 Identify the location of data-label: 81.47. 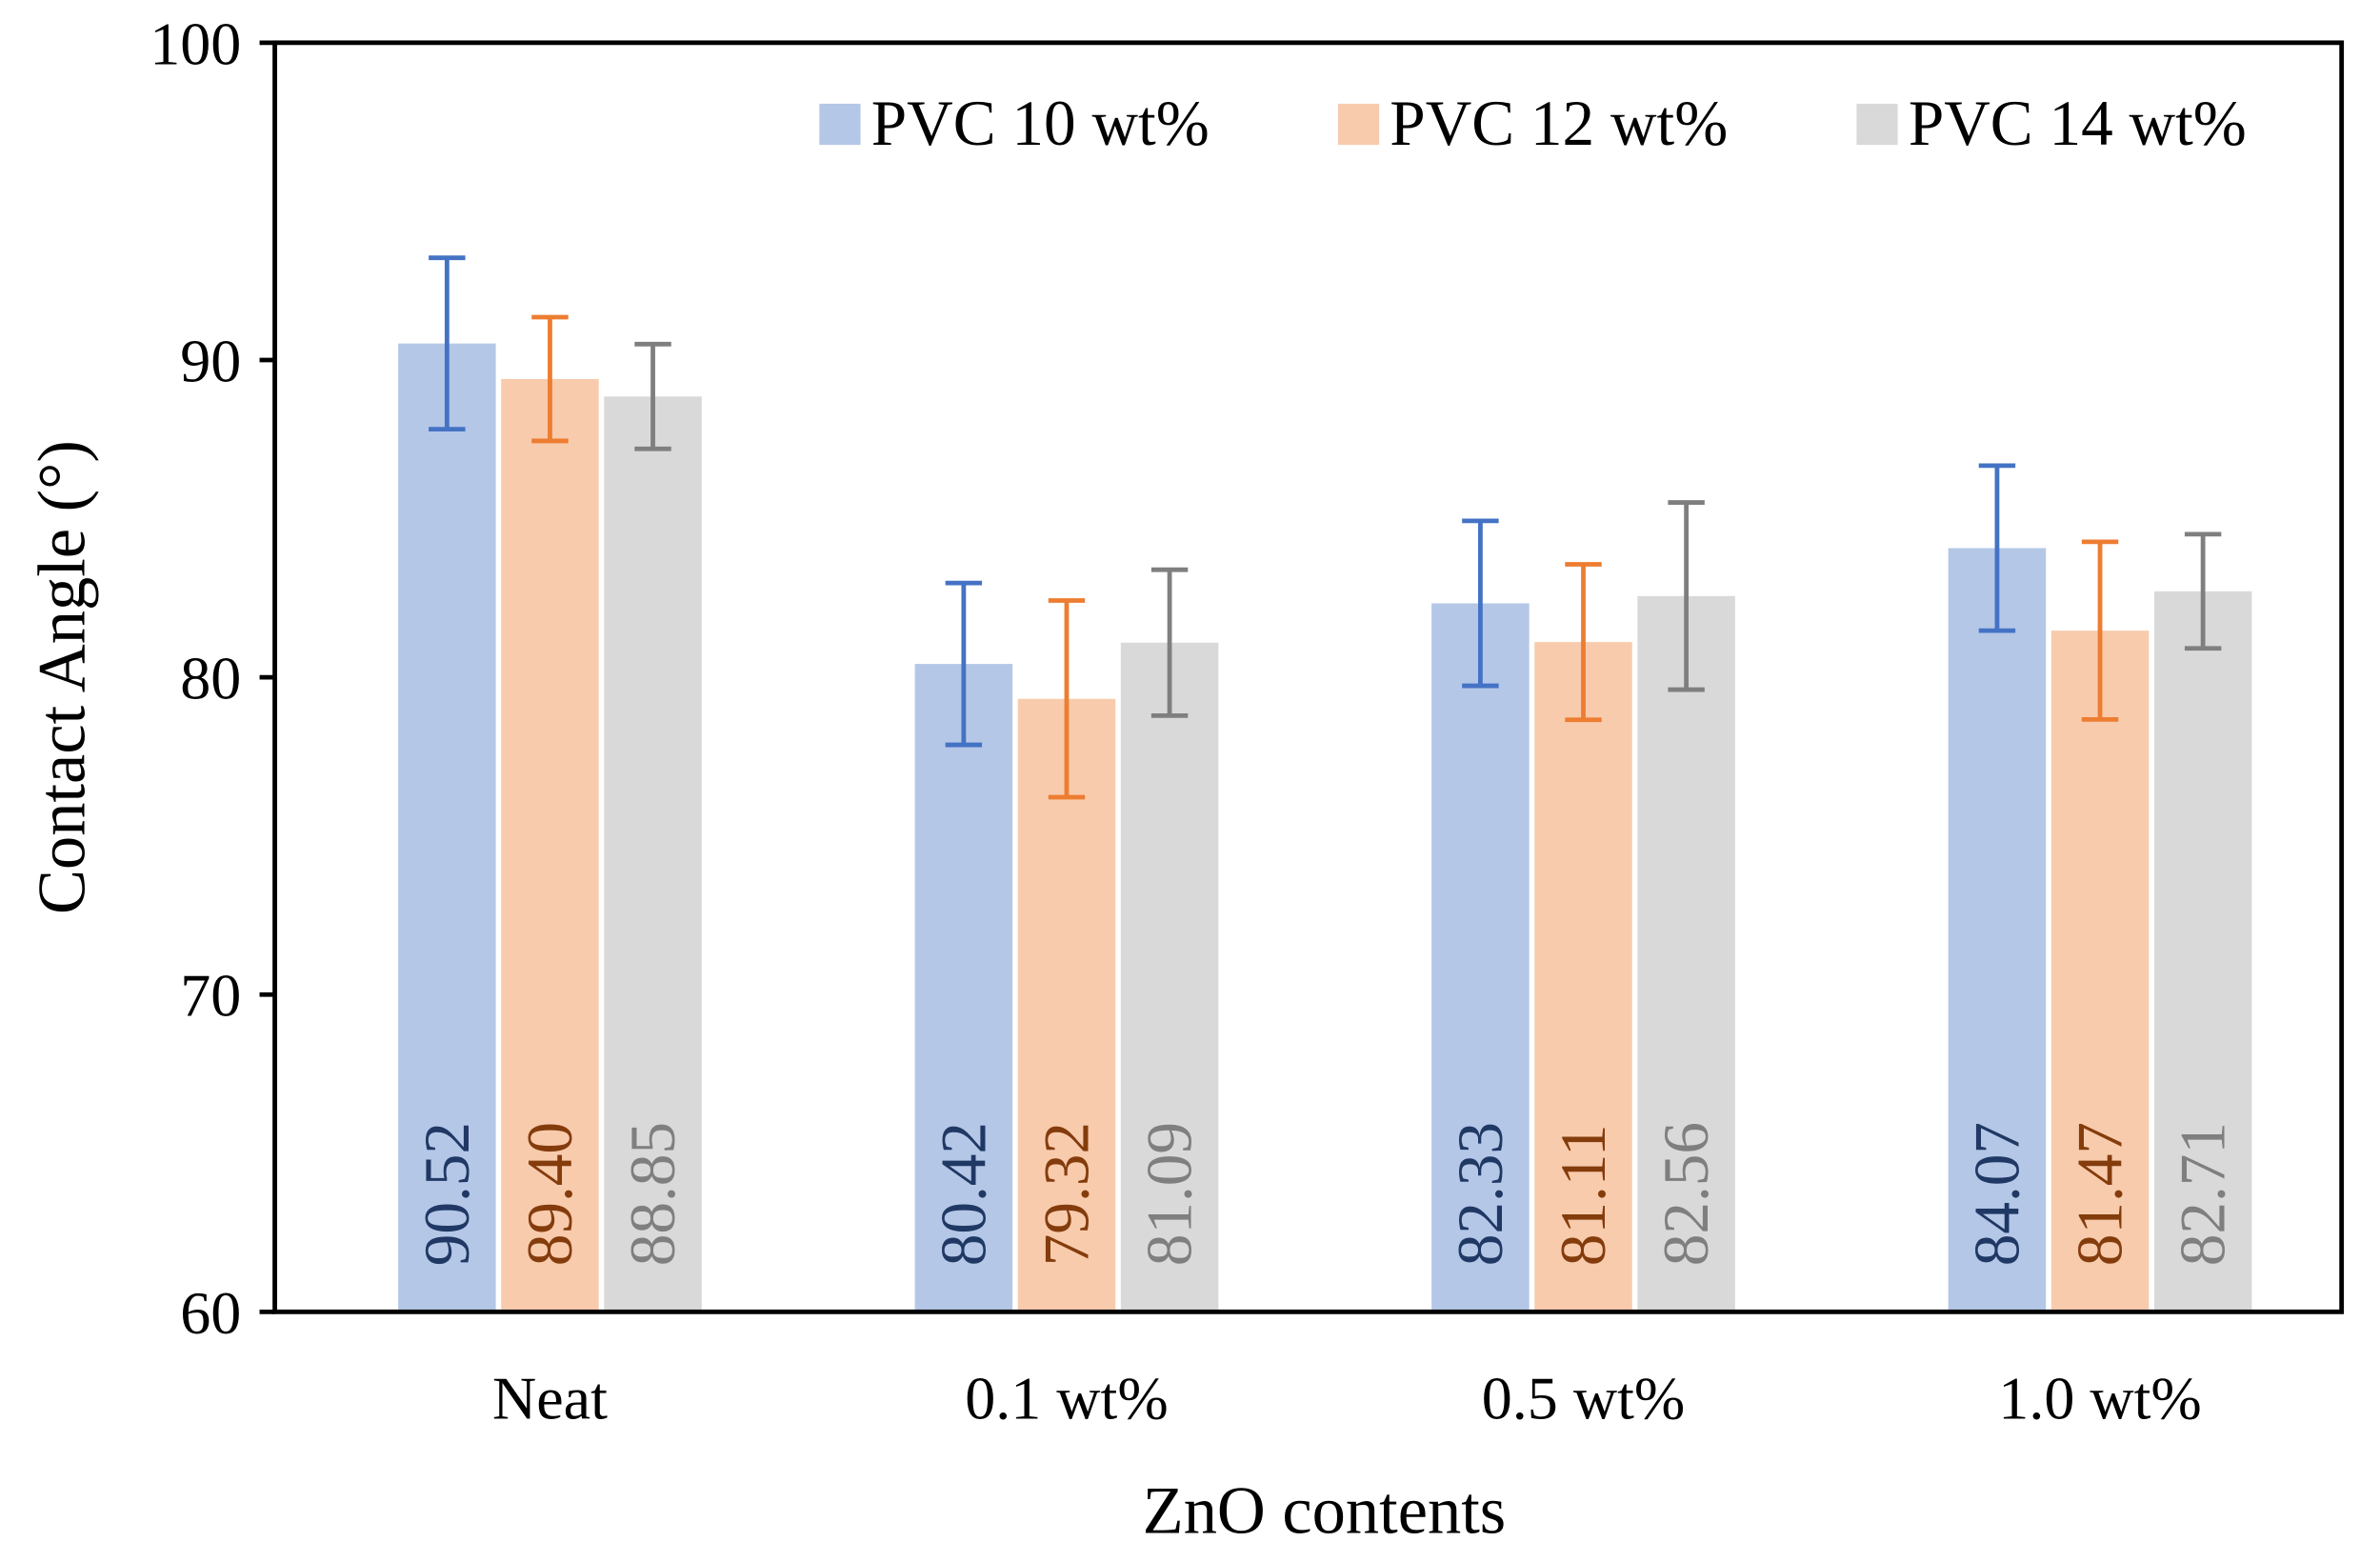
(2099, 1194).